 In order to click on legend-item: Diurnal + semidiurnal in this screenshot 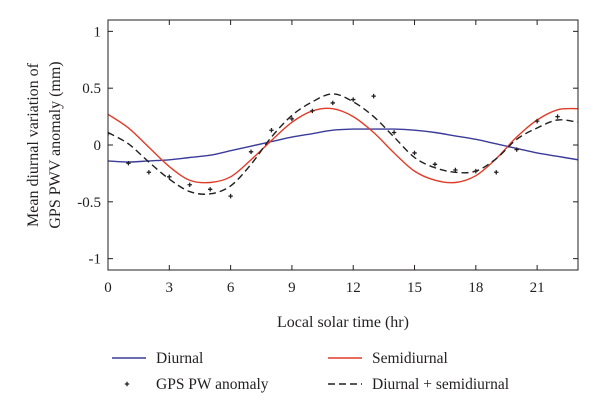, I will do `click(418, 384)`.